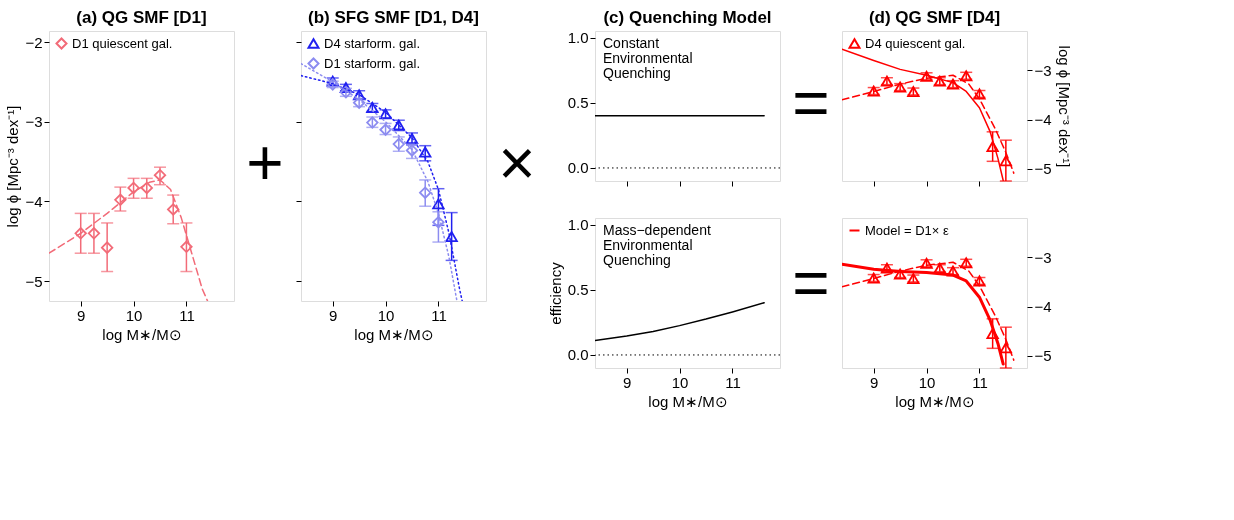 This screenshot has width=1234, height=520. What do you see at coordinates (1064, 106) in the screenshot?
I see `y2-axis-title: log ϕ [Mpc⁻³ dex⁻¹]` at bounding box center [1064, 106].